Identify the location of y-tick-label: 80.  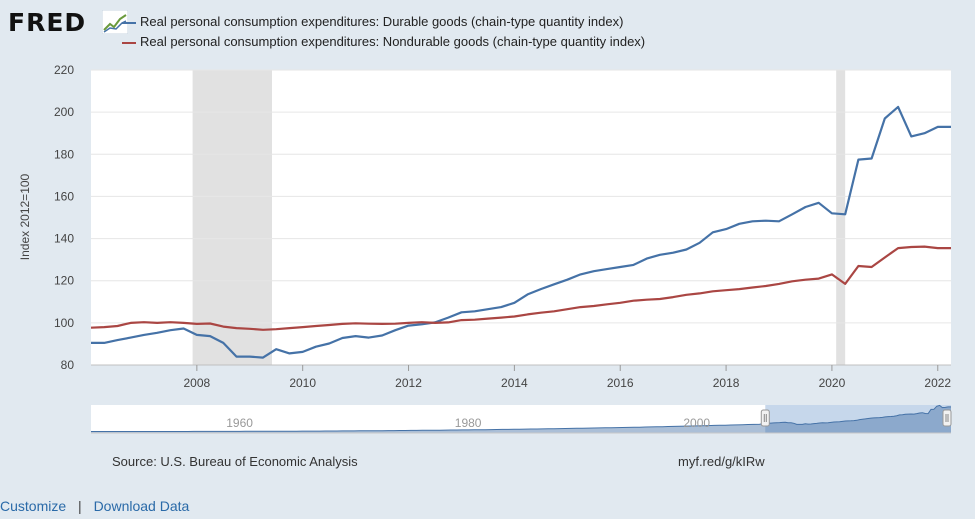
(68, 365).